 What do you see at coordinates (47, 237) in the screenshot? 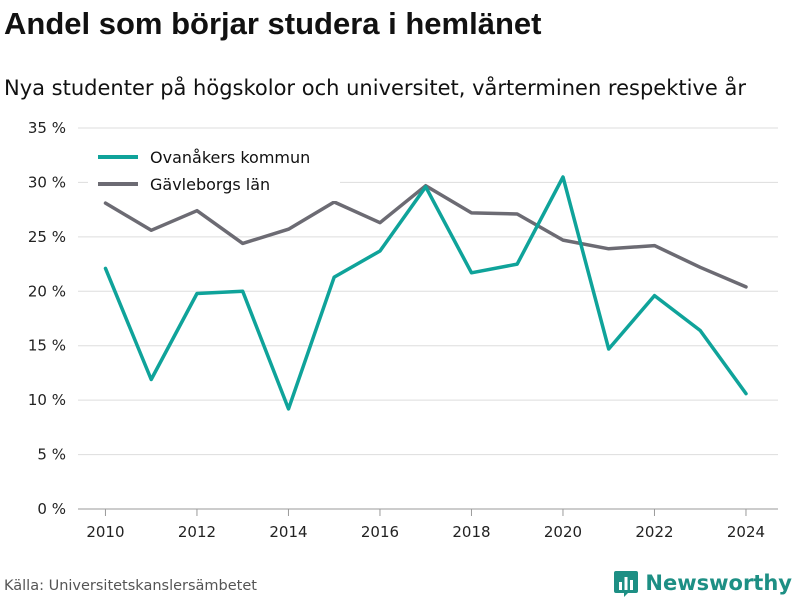
I see `y-tick-label: 25 %` at bounding box center [47, 237].